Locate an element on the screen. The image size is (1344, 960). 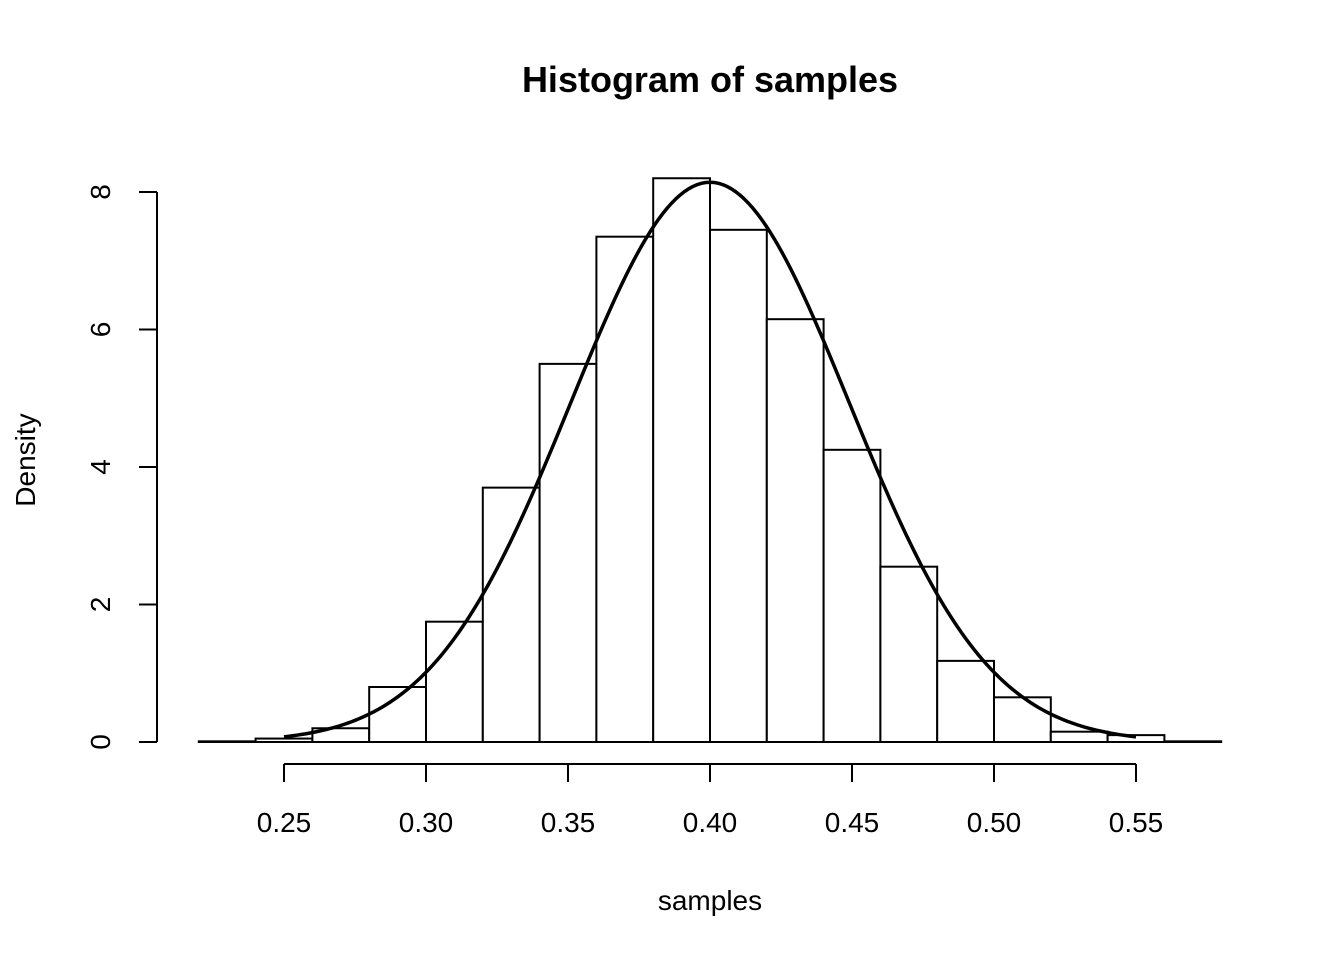
y-tick-label: 4 is located at coordinates (100, 467).